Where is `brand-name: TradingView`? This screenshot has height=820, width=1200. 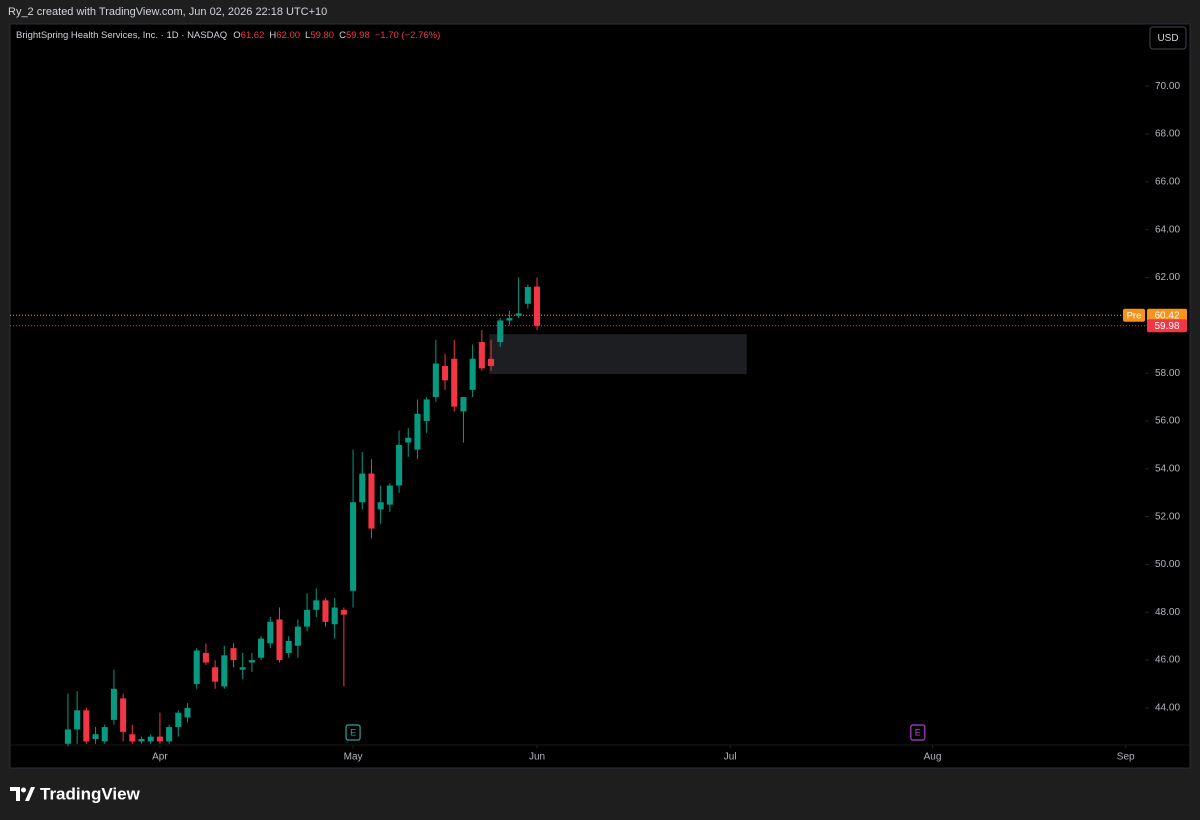 brand-name: TradingView is located at coordinates (90, 793).